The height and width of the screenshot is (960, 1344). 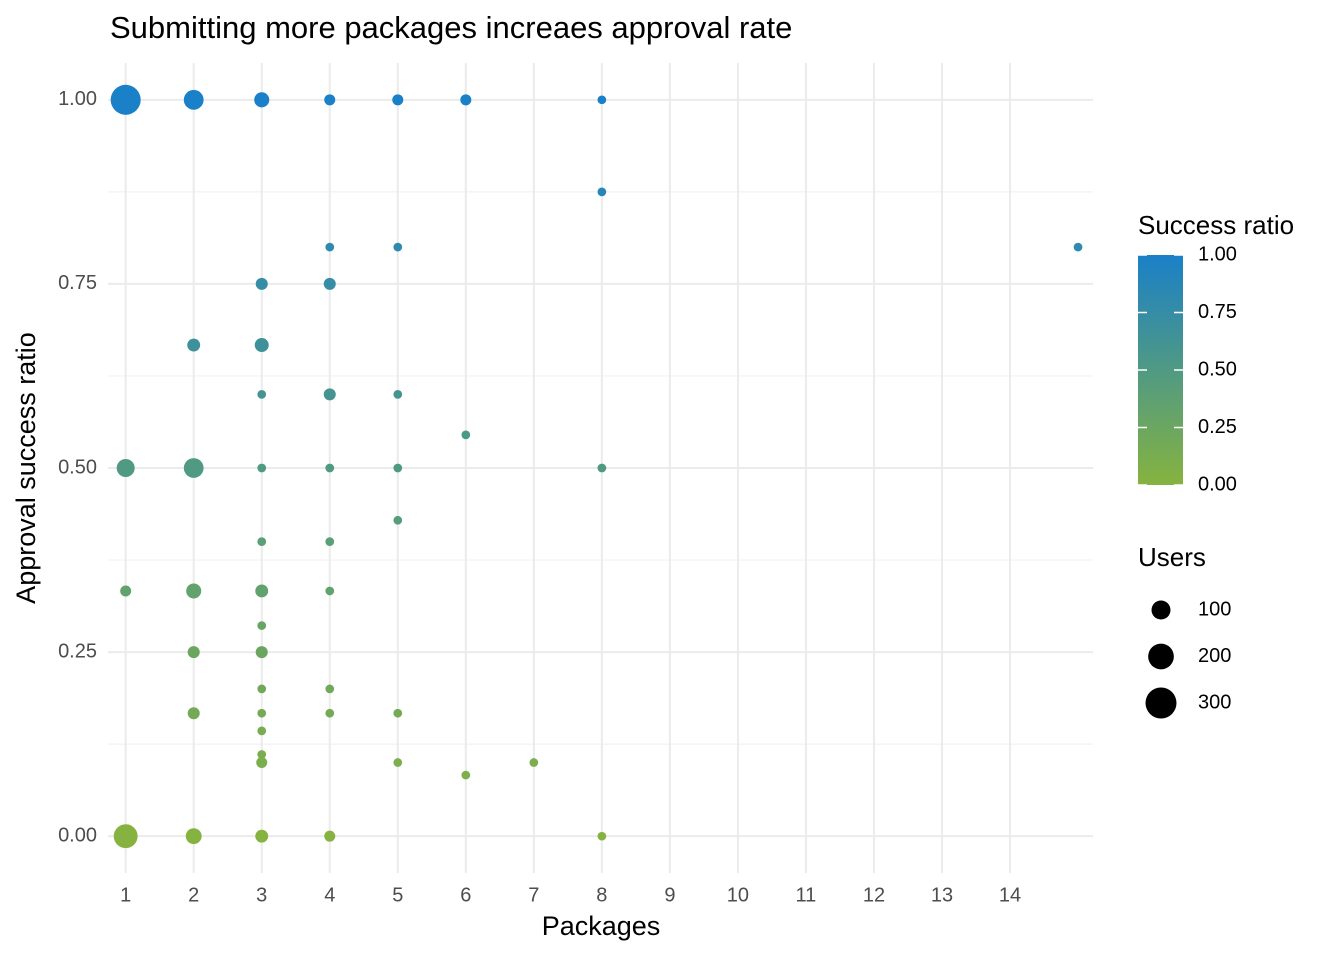 I want to click on x-tick-label: 9, so click(x=669, y=895).